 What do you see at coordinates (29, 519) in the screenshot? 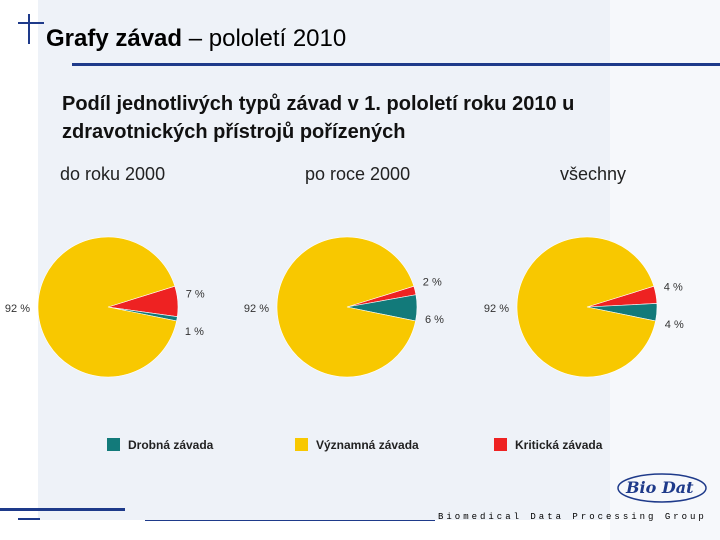
I see `footer-mark` at bounding box center [29, 519].